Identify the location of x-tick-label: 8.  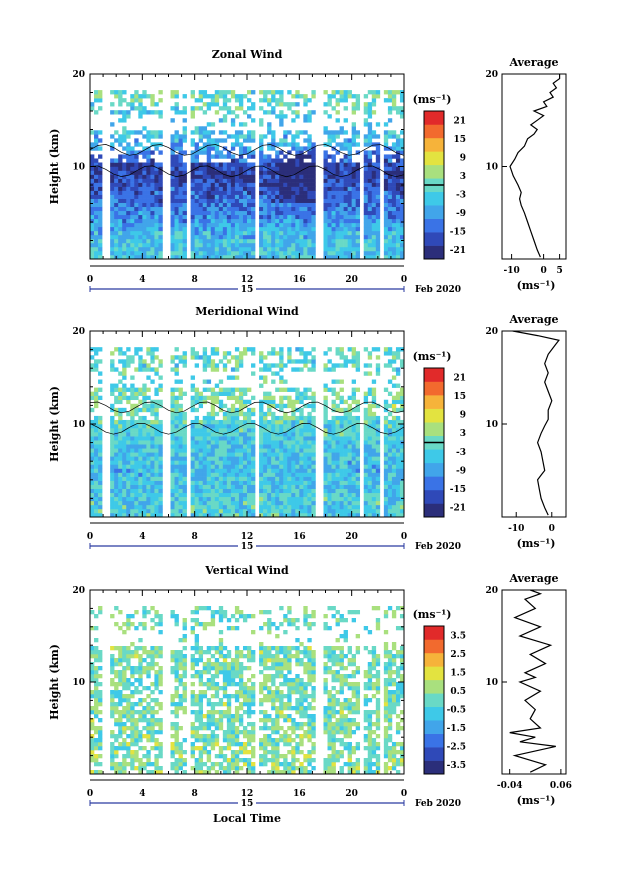
(195, 537).